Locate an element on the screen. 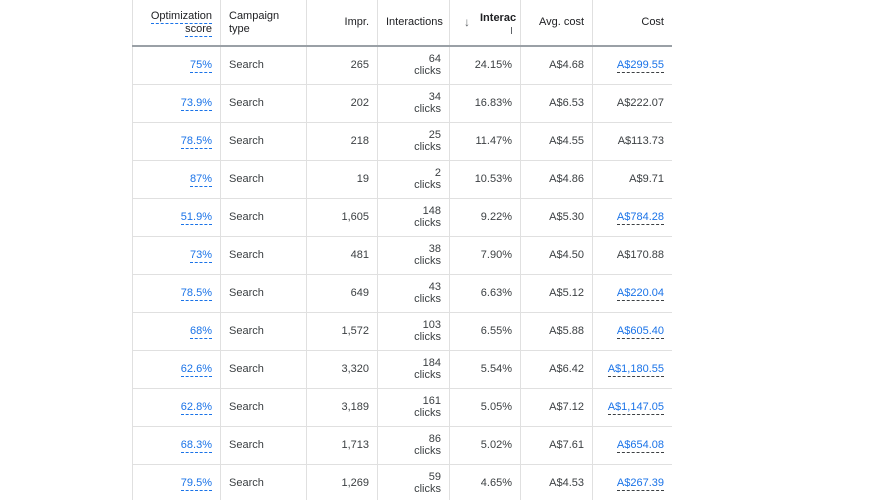 The image size is (889, 500). optimization-score-cell: 62.6% is located at coordinates (176, 369).